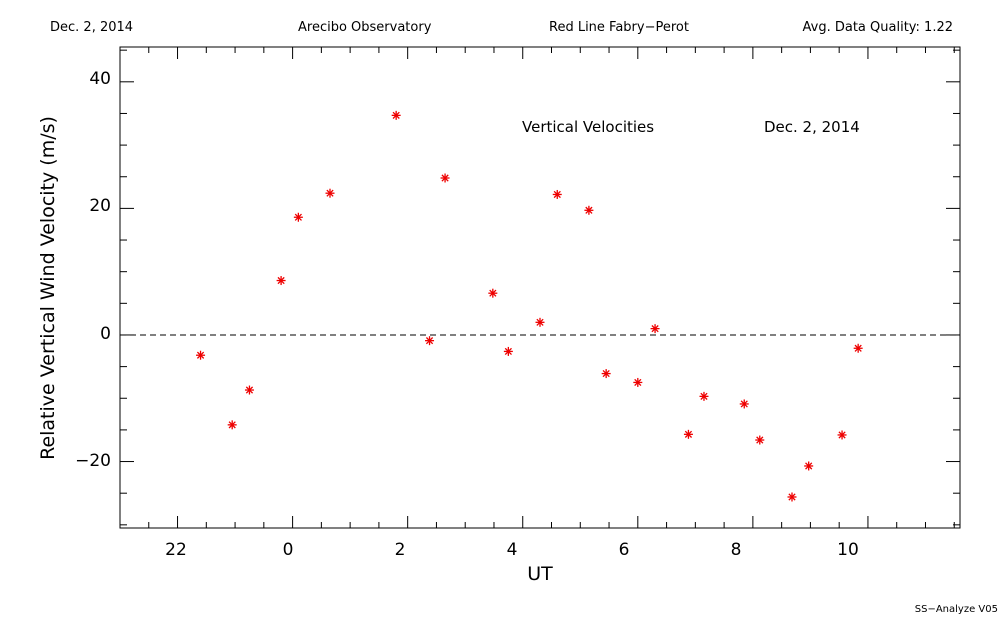 The height and width of the screenshot is (625, 1000). I want to click on annotation-date: Dec. 2, 2014, so click(812, 127).